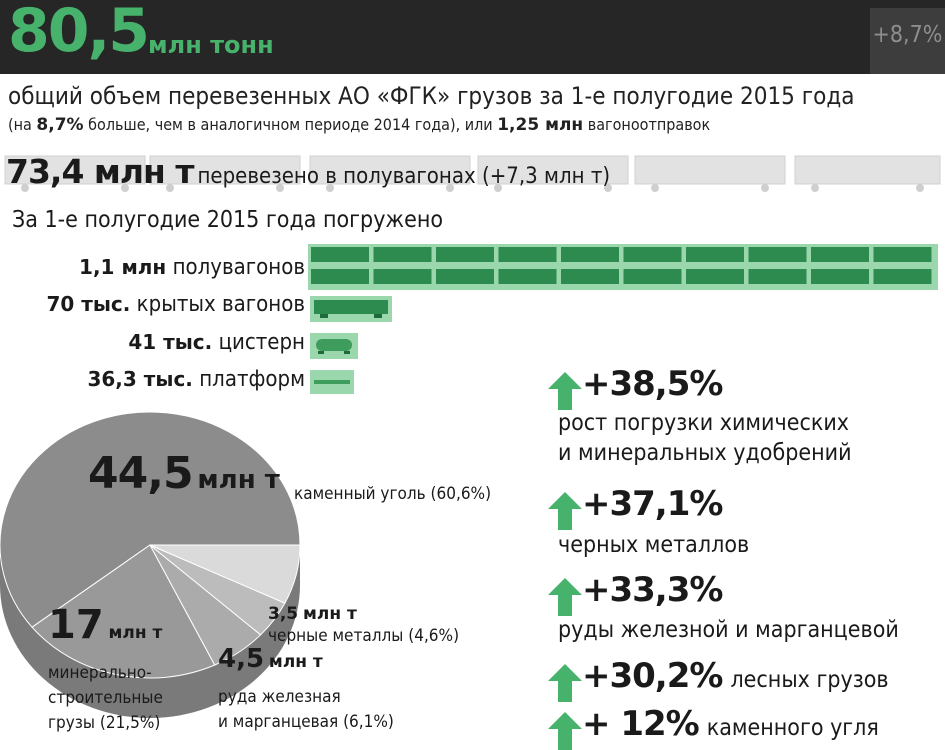  I want to click on pie-label-metals-name: черные металлы (4,6%), so click(364, 636).